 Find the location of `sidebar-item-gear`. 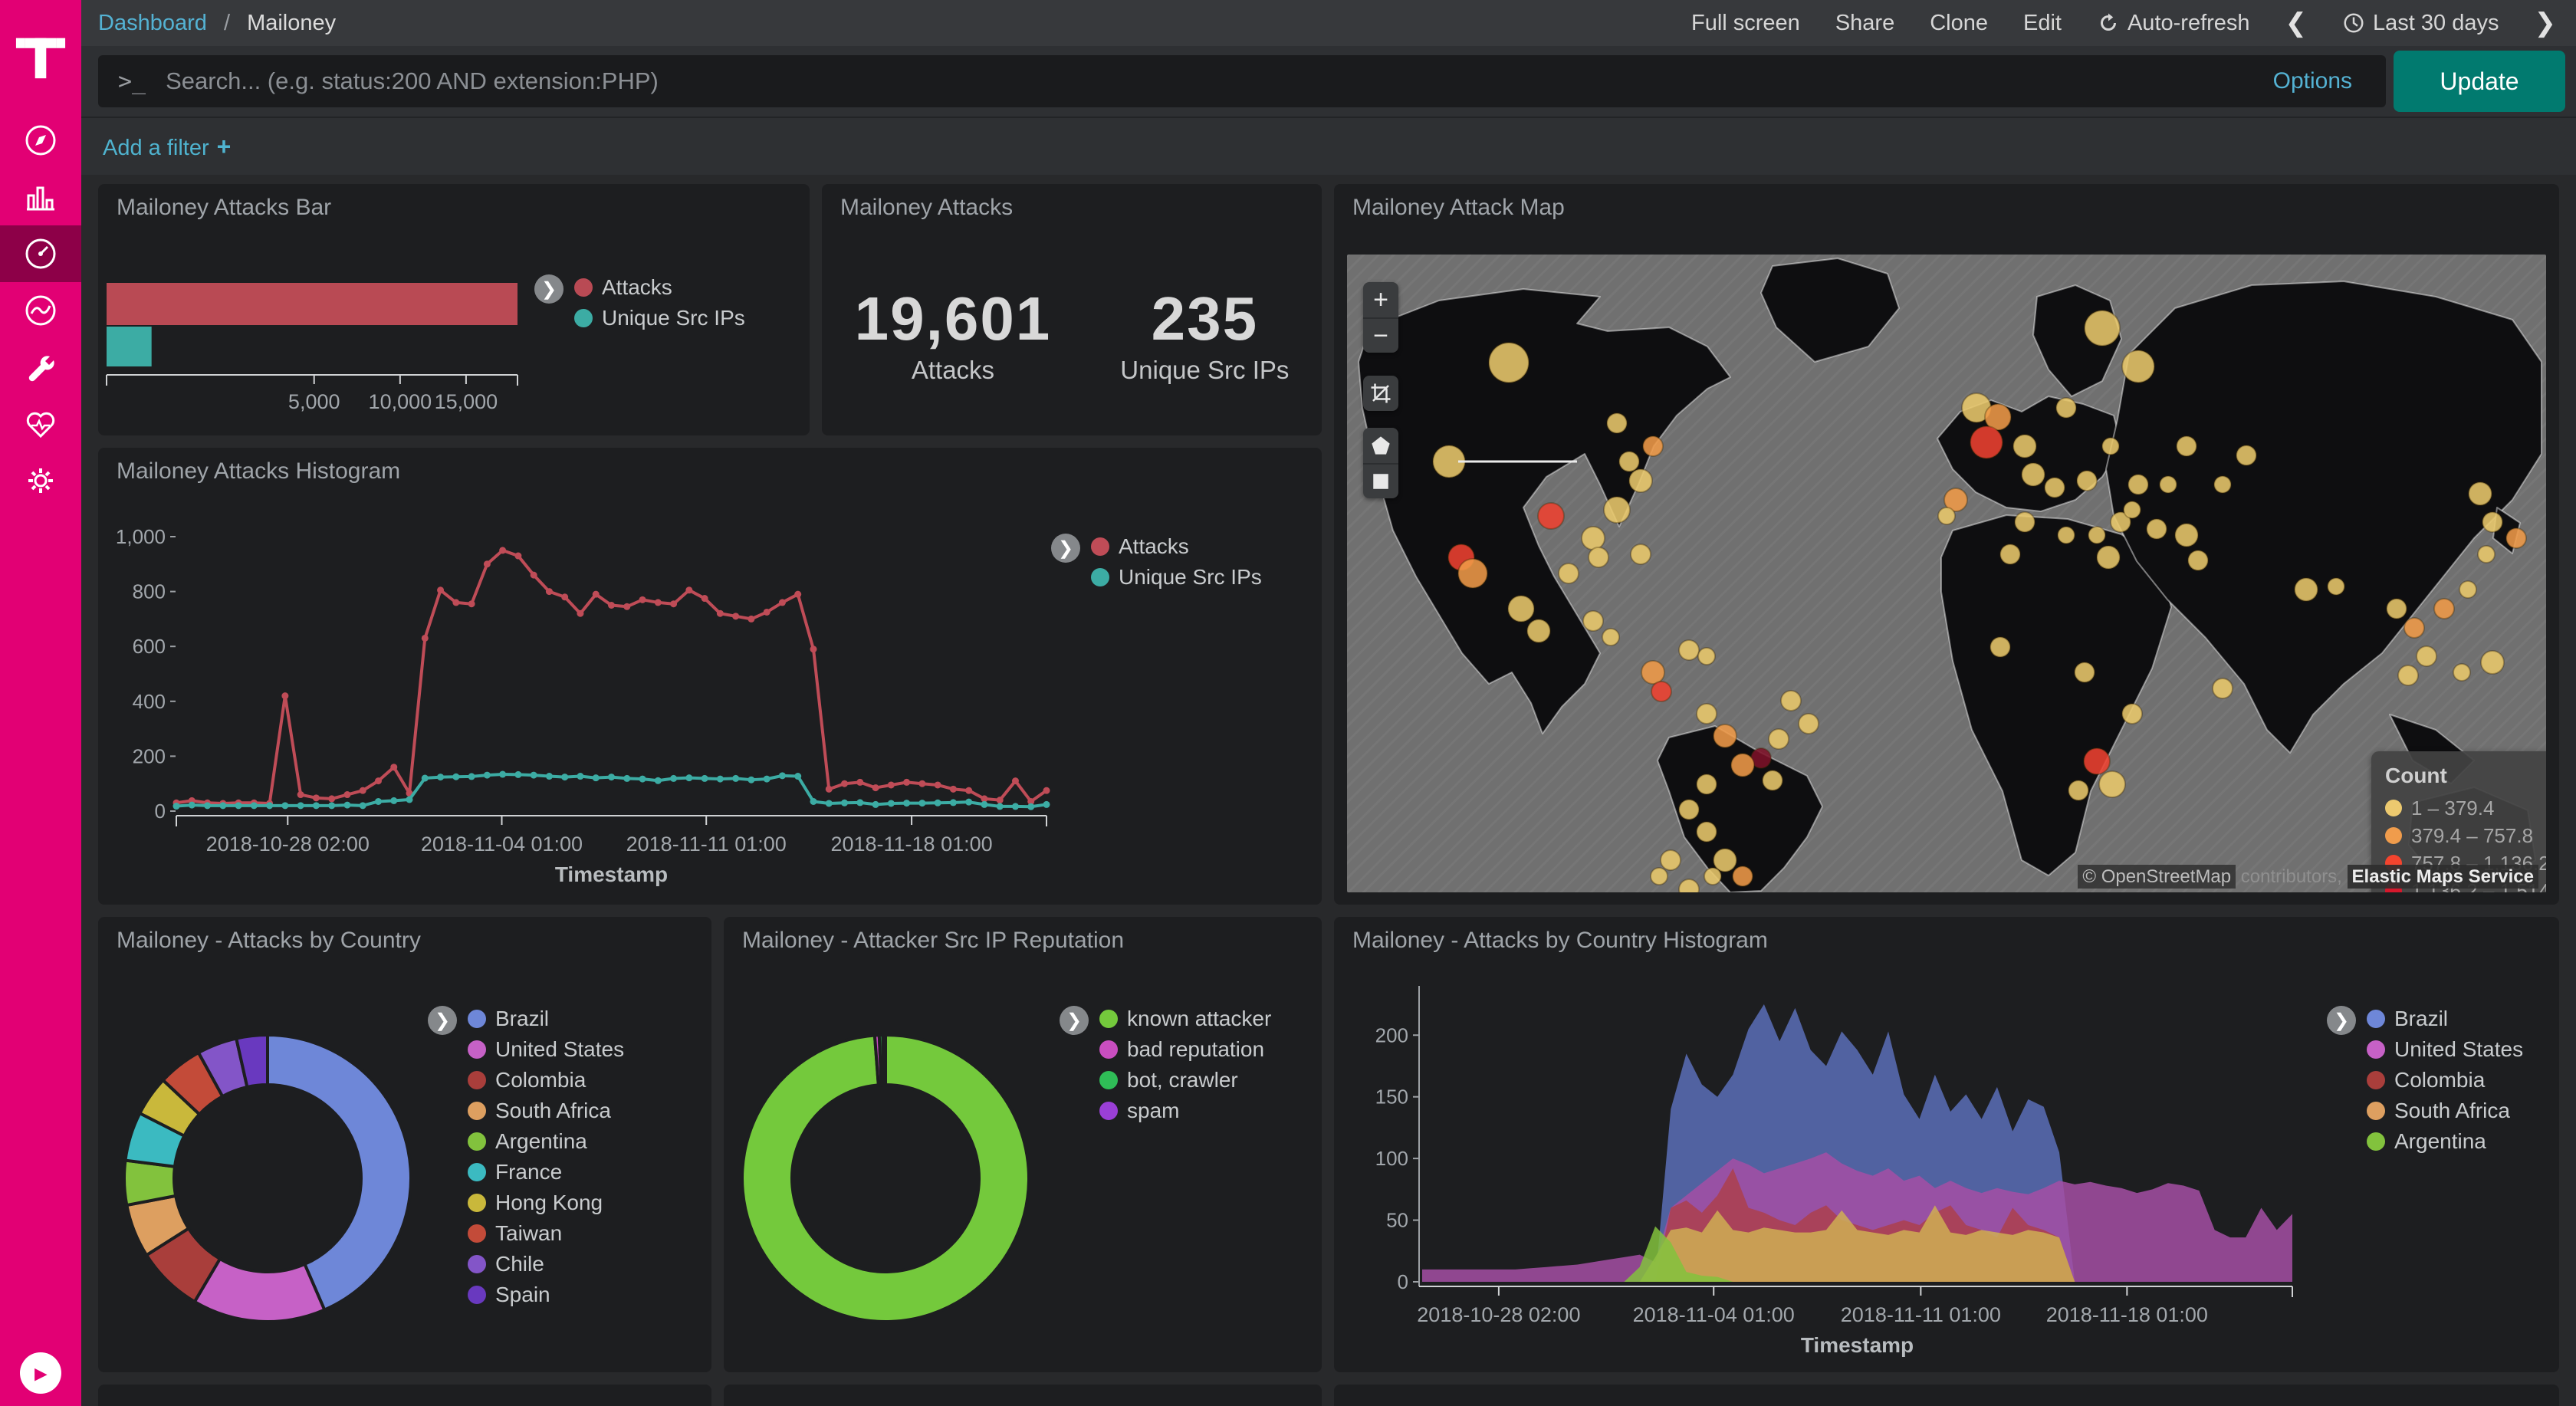

sidebar-item-gear is located at coordinates (41, 481).